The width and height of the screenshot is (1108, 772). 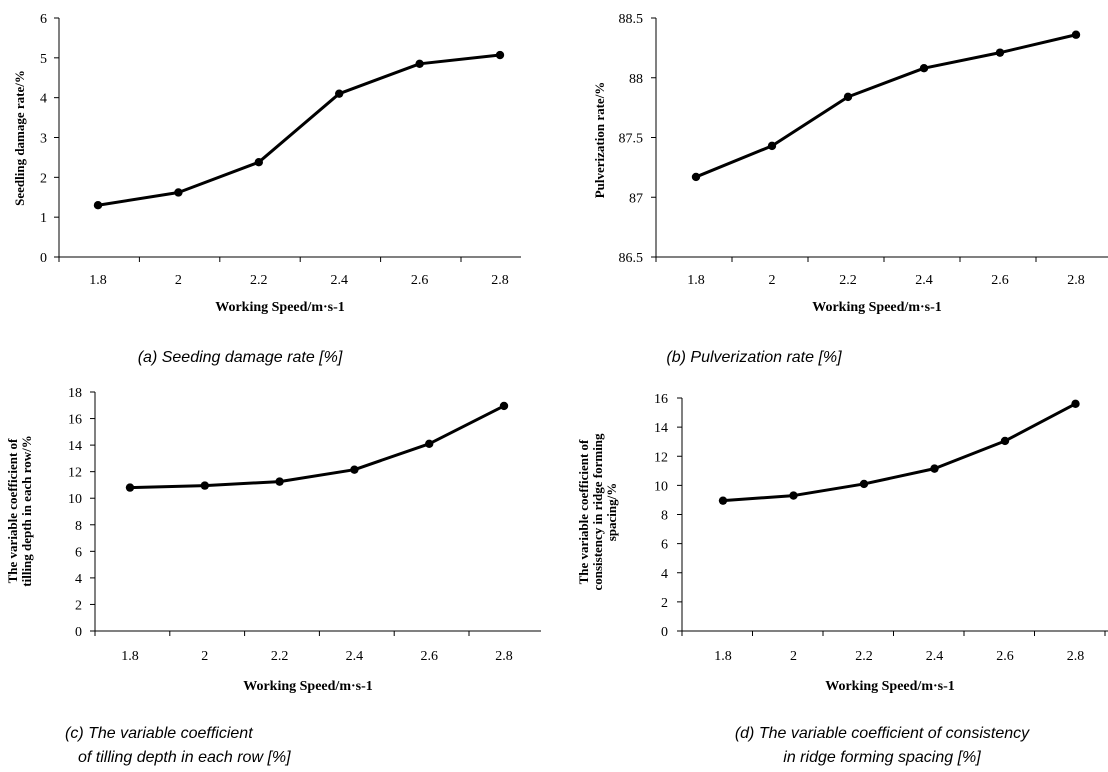 I want to click on y-tick-label: 1, so click(x=43, y=218).